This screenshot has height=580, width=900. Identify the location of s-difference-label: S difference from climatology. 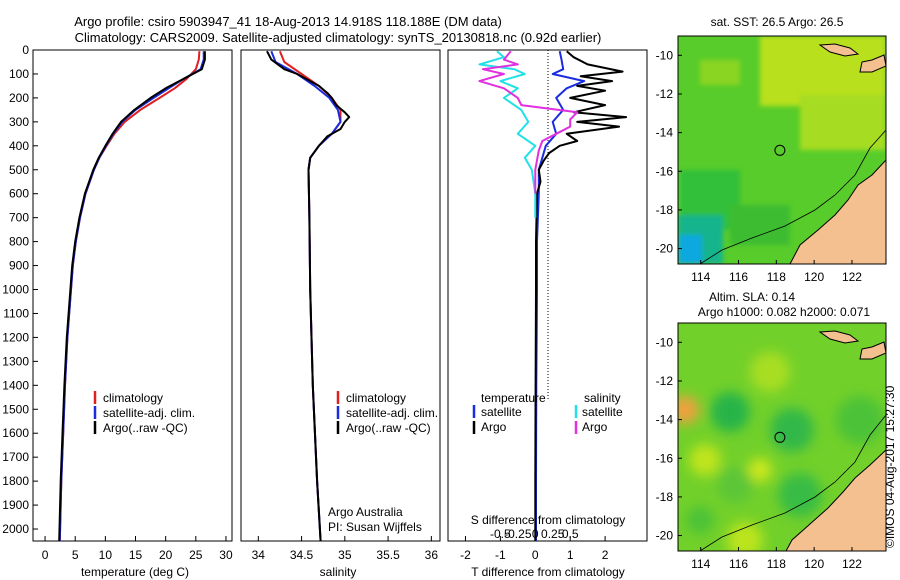
(548, 520).